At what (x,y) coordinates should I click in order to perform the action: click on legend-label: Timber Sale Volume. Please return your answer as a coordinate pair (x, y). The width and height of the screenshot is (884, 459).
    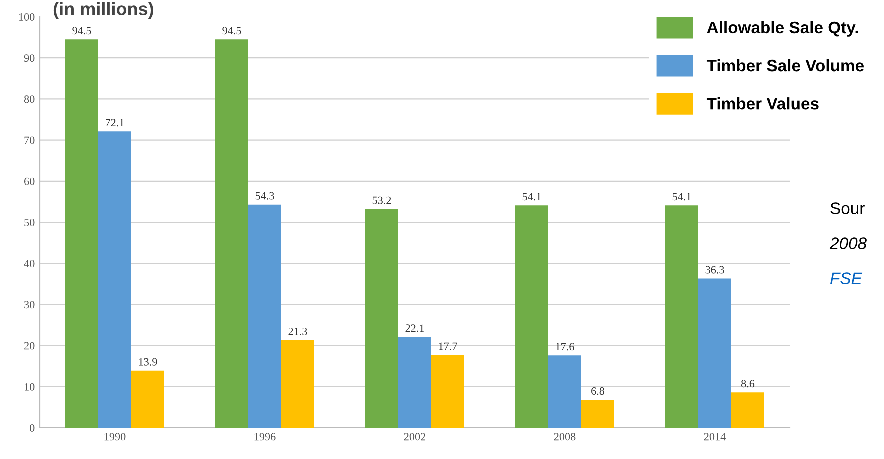
    Looking at the image, I should click on (785, 65).